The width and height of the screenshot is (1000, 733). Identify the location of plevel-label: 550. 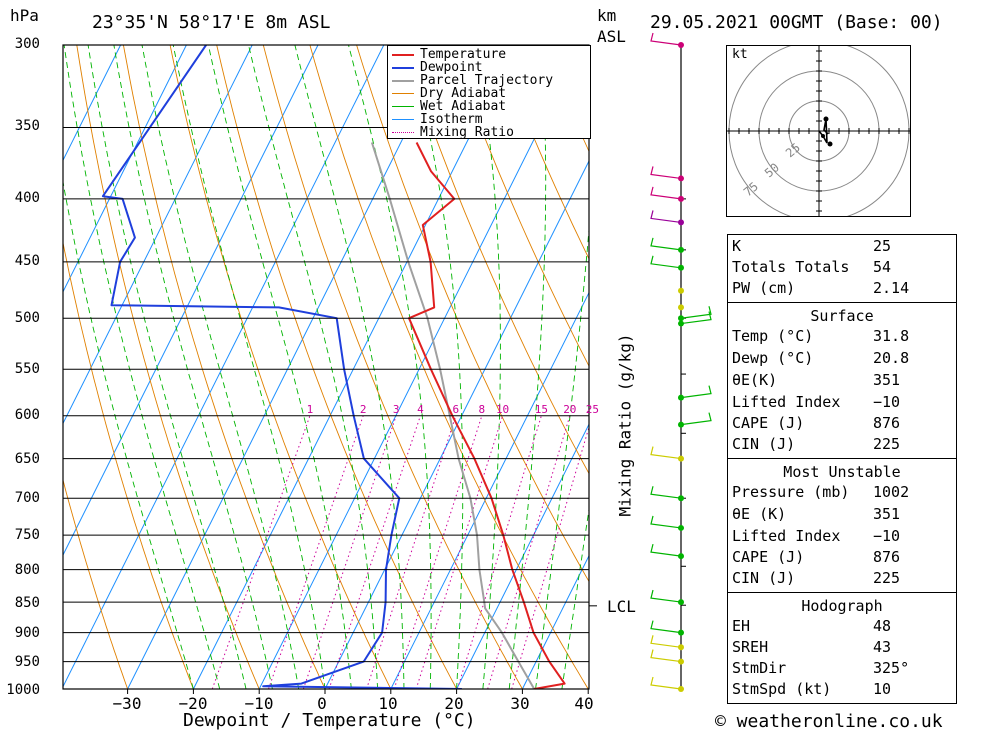
(27, 369).